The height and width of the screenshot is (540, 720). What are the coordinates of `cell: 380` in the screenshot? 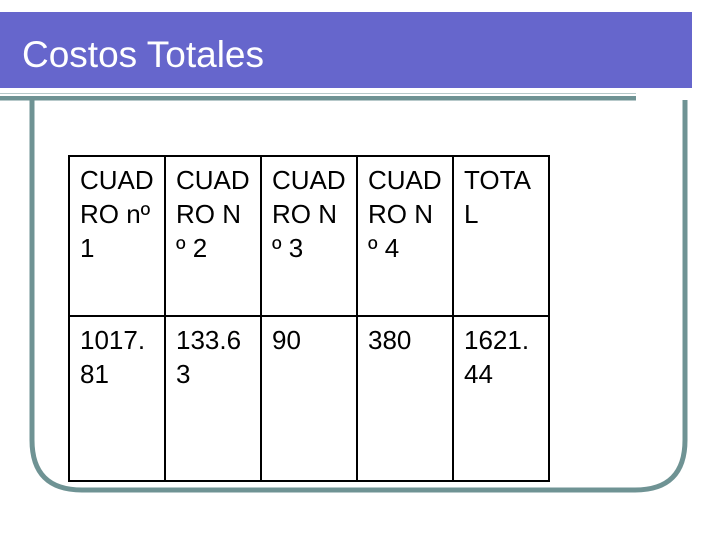 It's located at (405, 398).